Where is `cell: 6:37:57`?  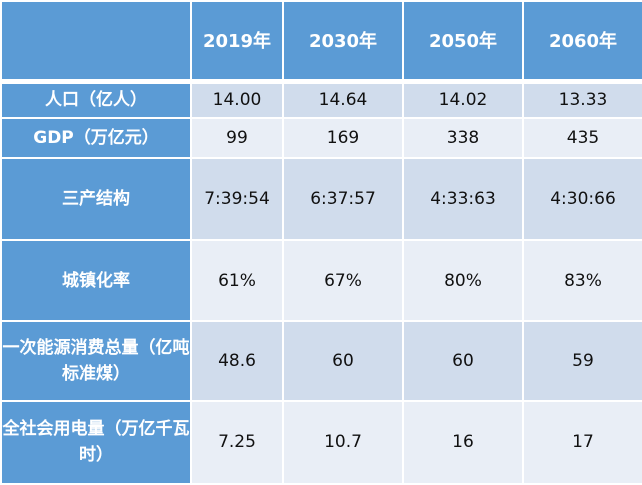 cell: 6:37:57 is located at coordinates (343, 199).